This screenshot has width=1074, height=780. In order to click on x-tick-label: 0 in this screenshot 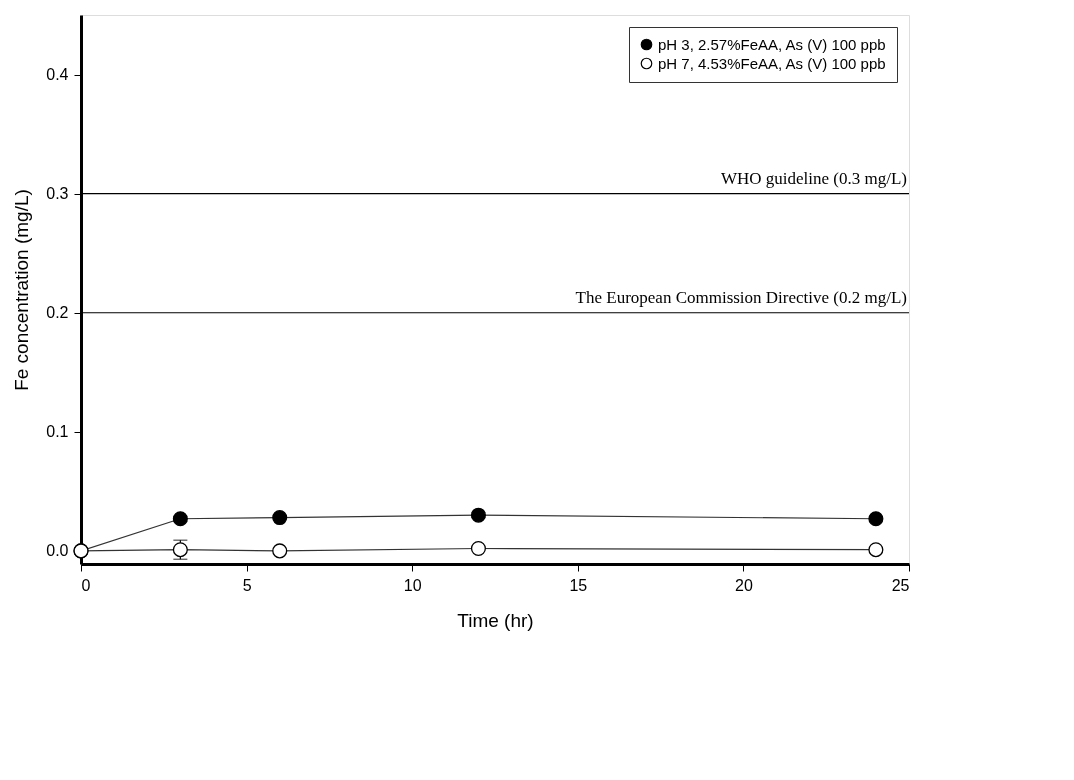, I will do `click(86, 585)`.